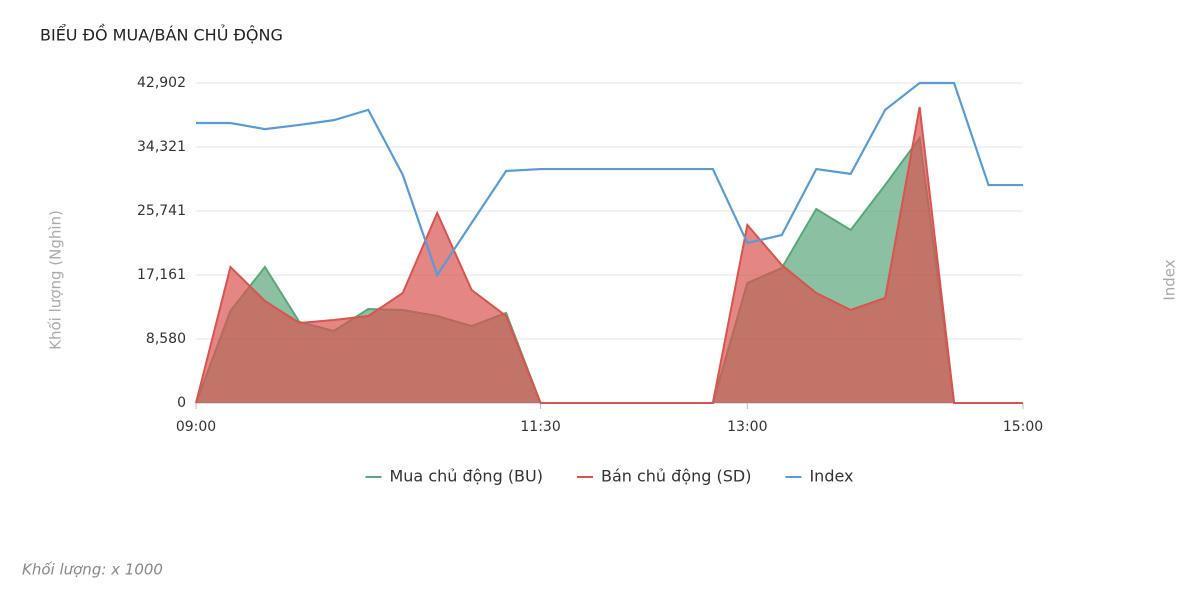 The image size is (1200, 604). What do you see at coordinates (161, 147) in the screenshot?
I see `y-tick-label: 34,321` at bounding box center [161, 147].